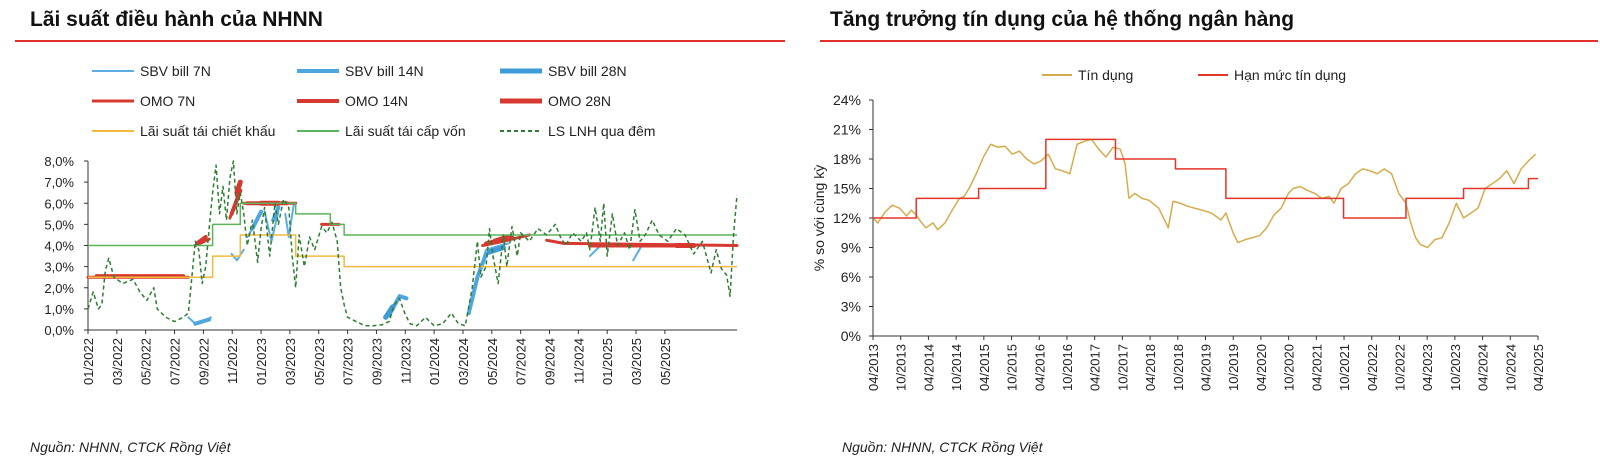 Image resolution: width=1600 pixels, height=475 pixels. What do you see at coordinates (203, 361) in the screenshot?
I see `x-tick-label: 09/2022` at bounding box center [203, 361].